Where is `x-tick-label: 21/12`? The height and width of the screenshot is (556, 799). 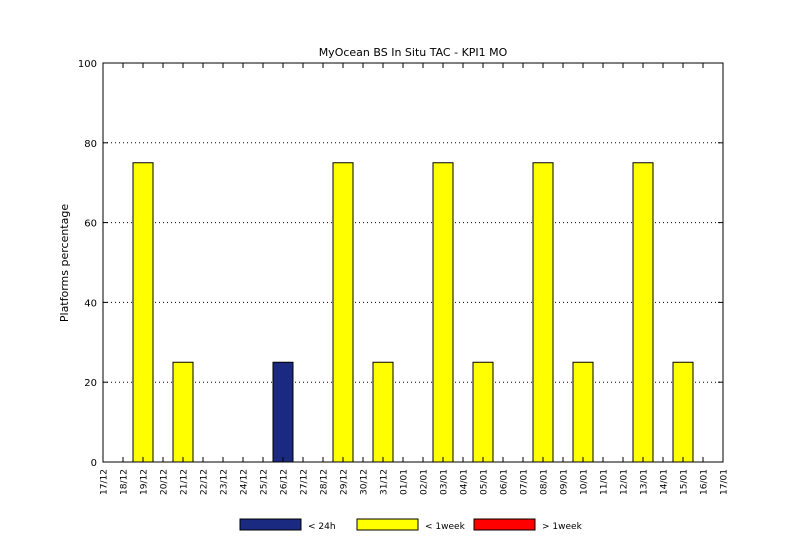
x-tick-label: 21/12 is located at coordinates (185, 482).